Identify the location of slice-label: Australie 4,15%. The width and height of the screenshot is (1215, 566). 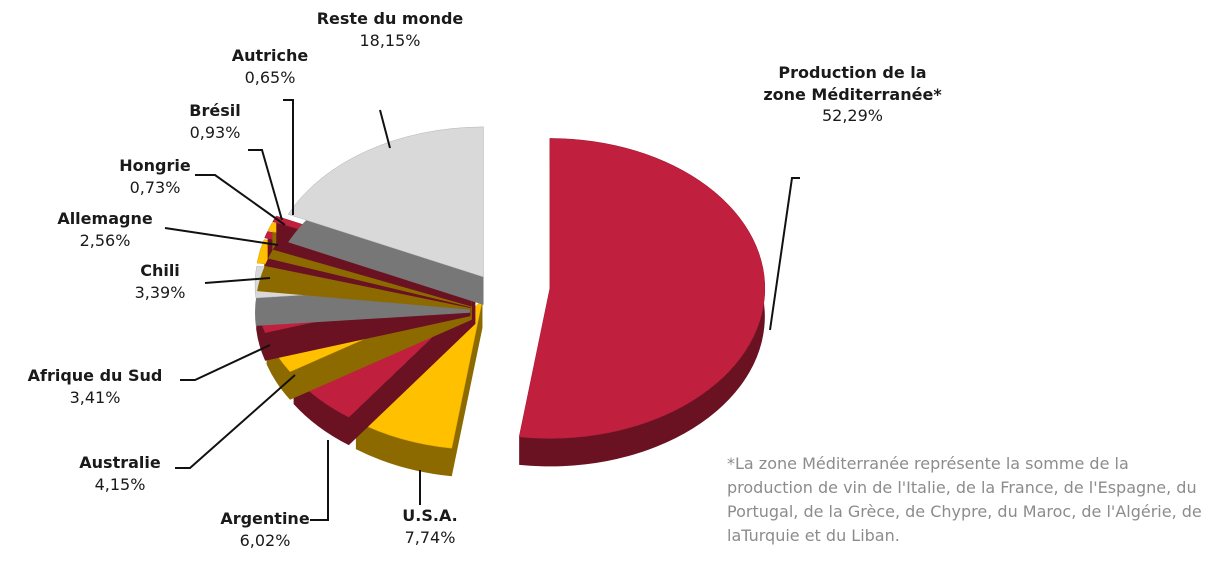
(120, 473).